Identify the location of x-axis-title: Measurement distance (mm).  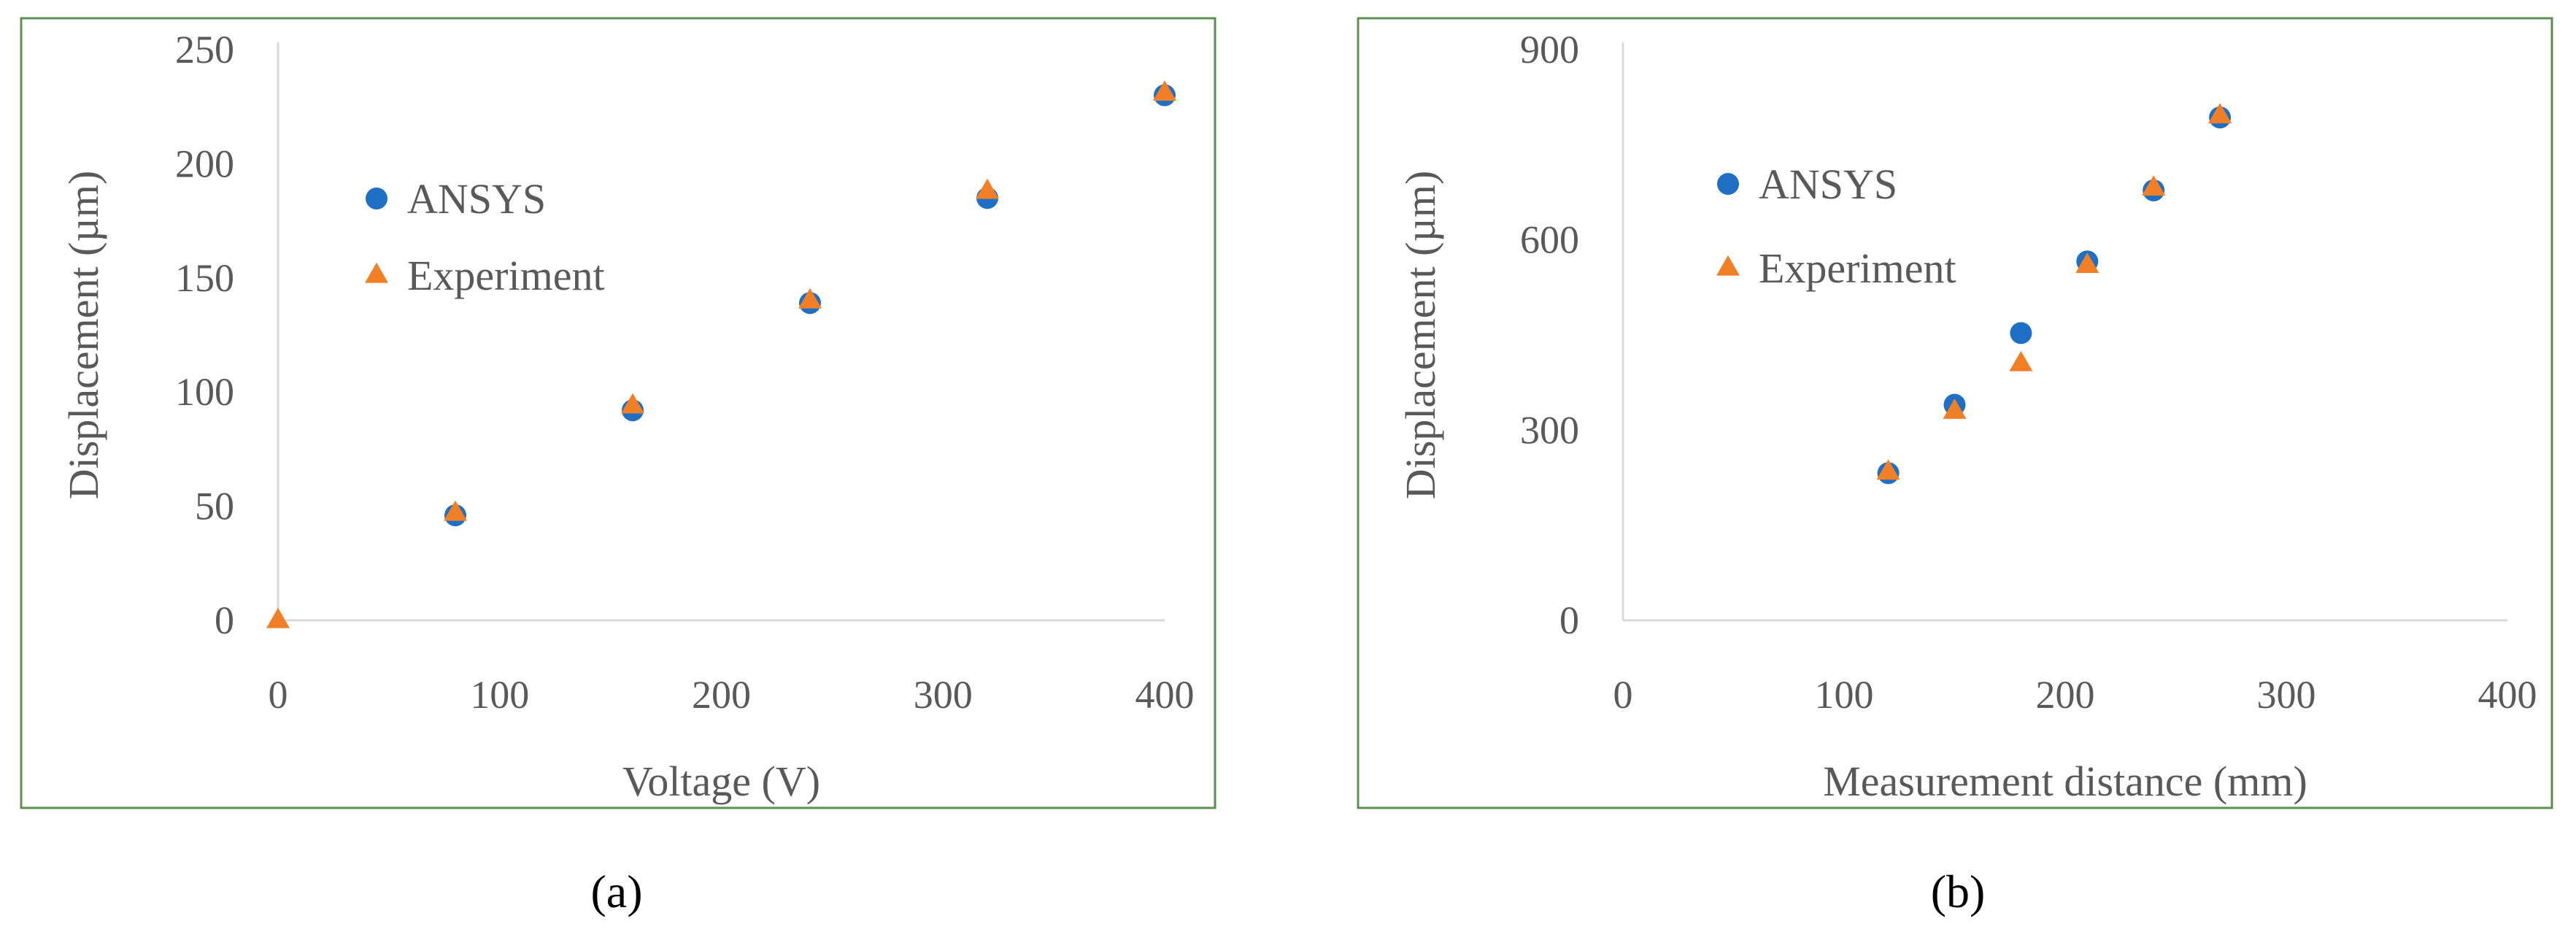
(2065, 781).